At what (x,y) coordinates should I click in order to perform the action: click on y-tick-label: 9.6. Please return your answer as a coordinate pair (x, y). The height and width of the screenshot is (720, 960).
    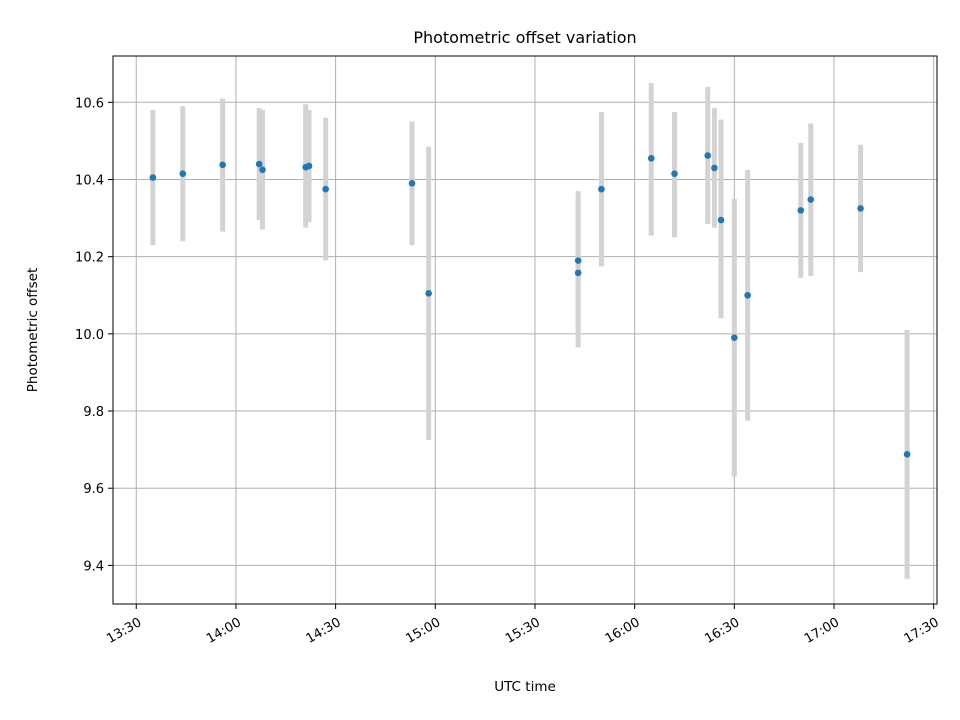
    Looking at the image, I should click on (93, 489).